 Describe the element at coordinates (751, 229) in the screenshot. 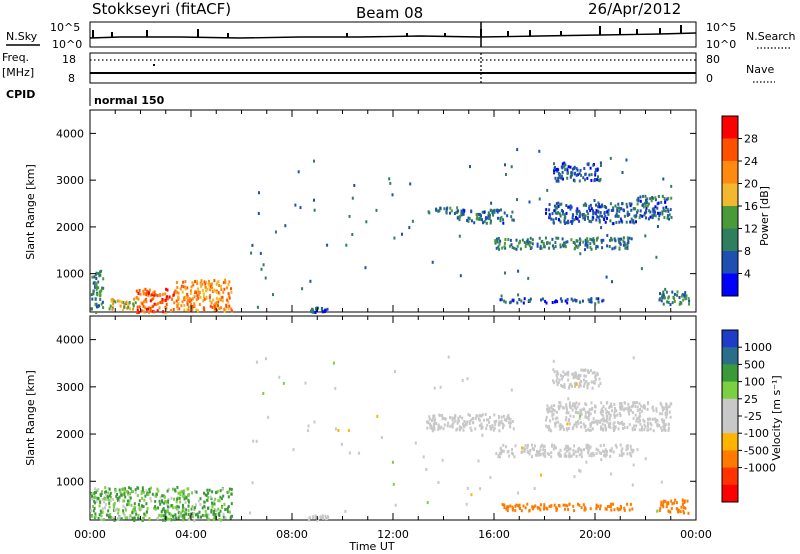

I see `colorbar-tick-label: 12` at that location.